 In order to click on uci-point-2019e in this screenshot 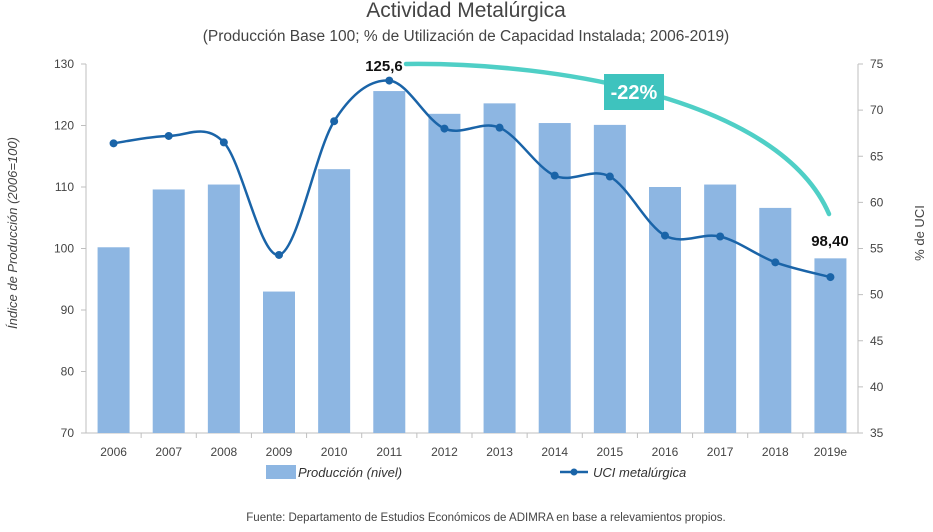, I will do `click(830, 277)`.